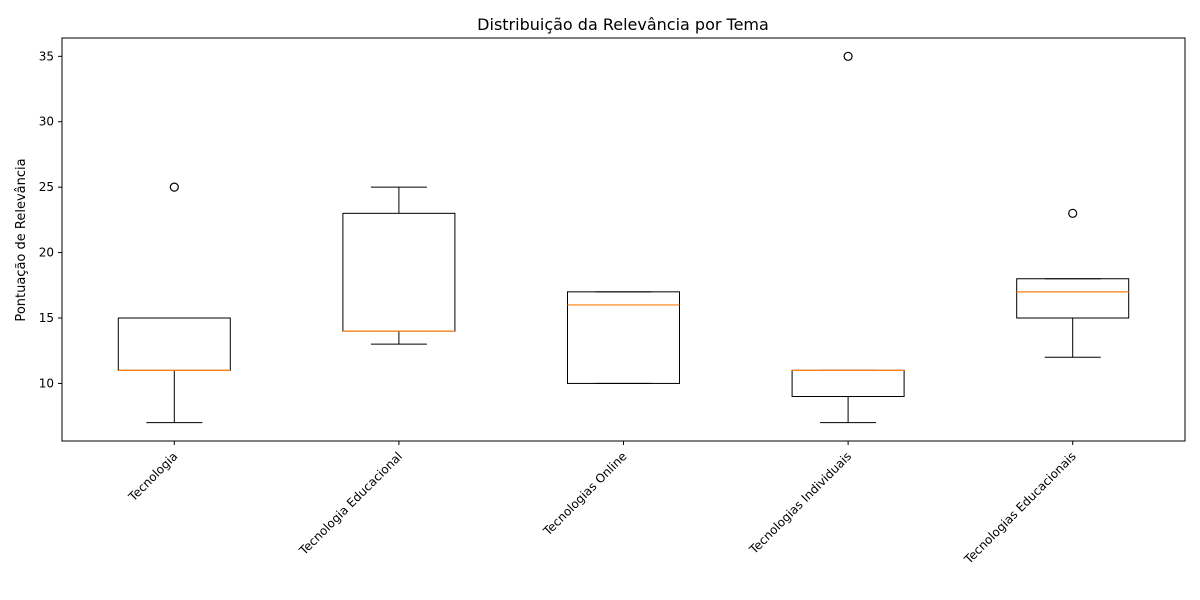 Image resolution: width=1200 pixels, height=600 pixels. What do you see at coordinates (46, 122) in the screenshot?
I see `y-tick-label: 30` at bounding box center [46, 122].